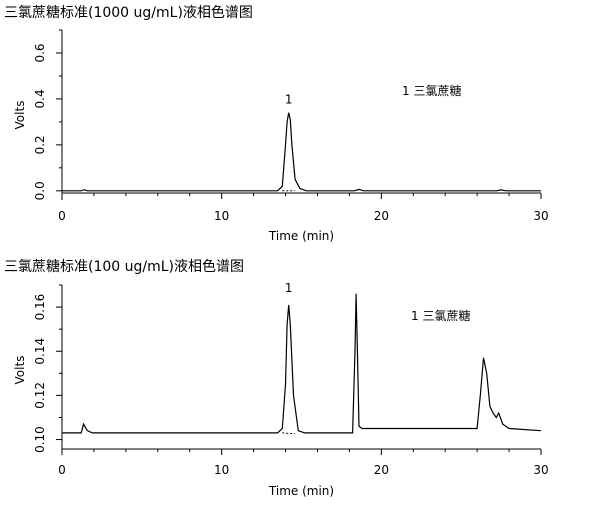 The height and width of the screenshot is (505, 591). I want to click on y-tick-label: 0.10, so click(40, 439).